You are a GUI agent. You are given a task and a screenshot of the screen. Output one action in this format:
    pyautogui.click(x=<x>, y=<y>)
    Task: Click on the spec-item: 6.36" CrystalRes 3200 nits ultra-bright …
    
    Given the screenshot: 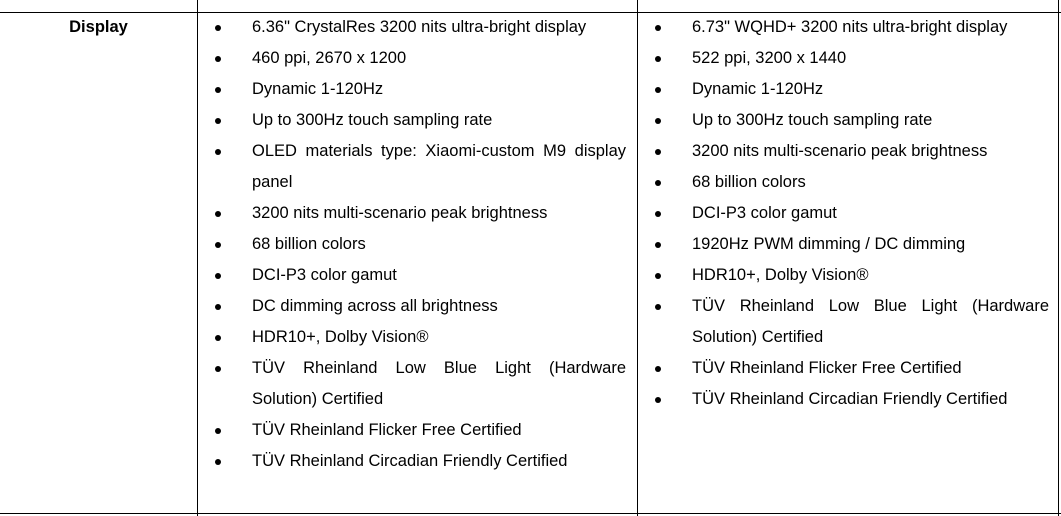 What is the action you would take?
    pyautogui.click(x=420, y=27)
    